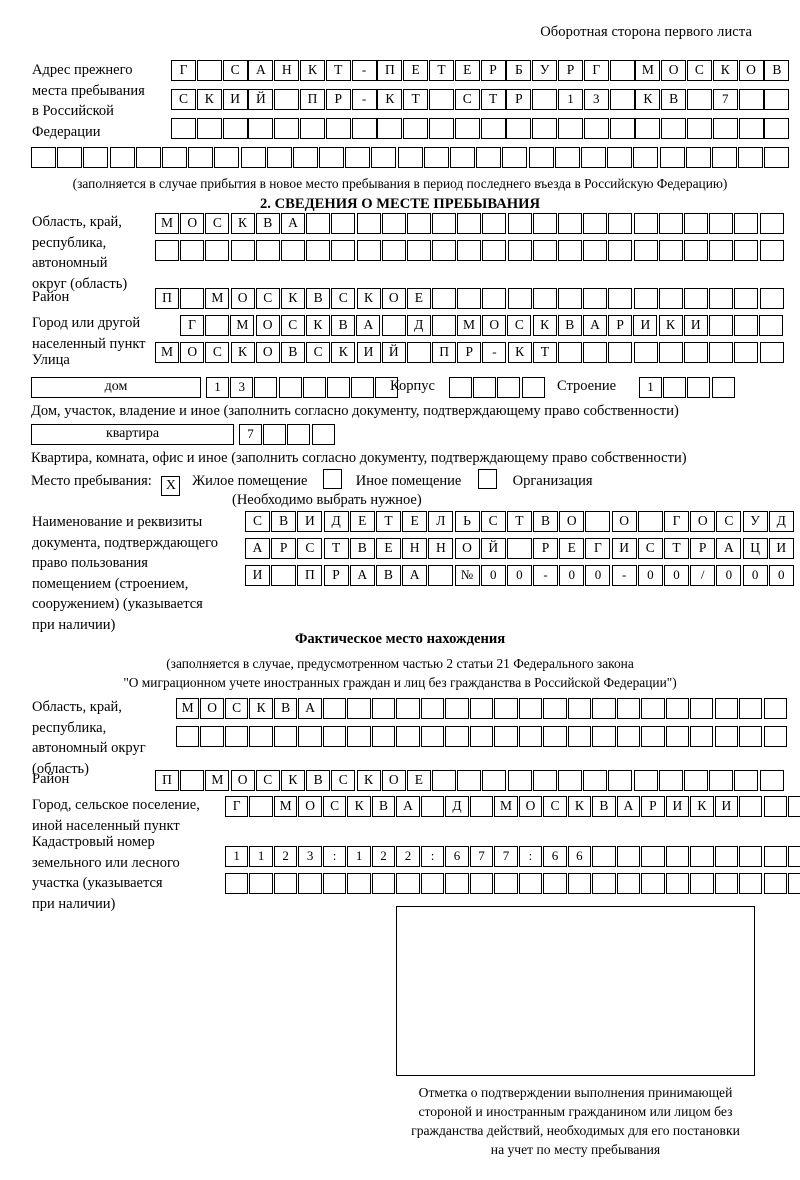  Describe the element at coordinates (287, 434) in the screenshot. I see `flat-row: 7` at that location.